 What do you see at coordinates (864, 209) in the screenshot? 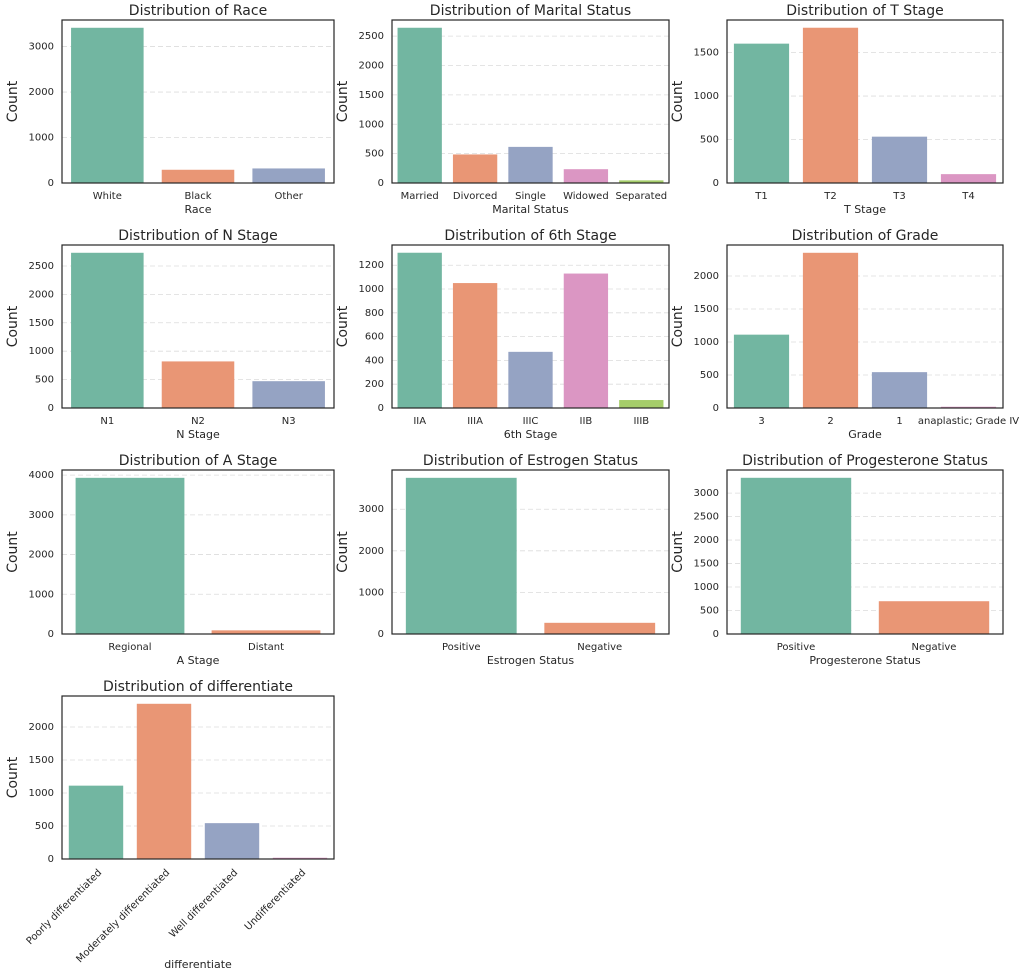
I see `x-axis-label: T Stage` at bounding box center [864, 209].